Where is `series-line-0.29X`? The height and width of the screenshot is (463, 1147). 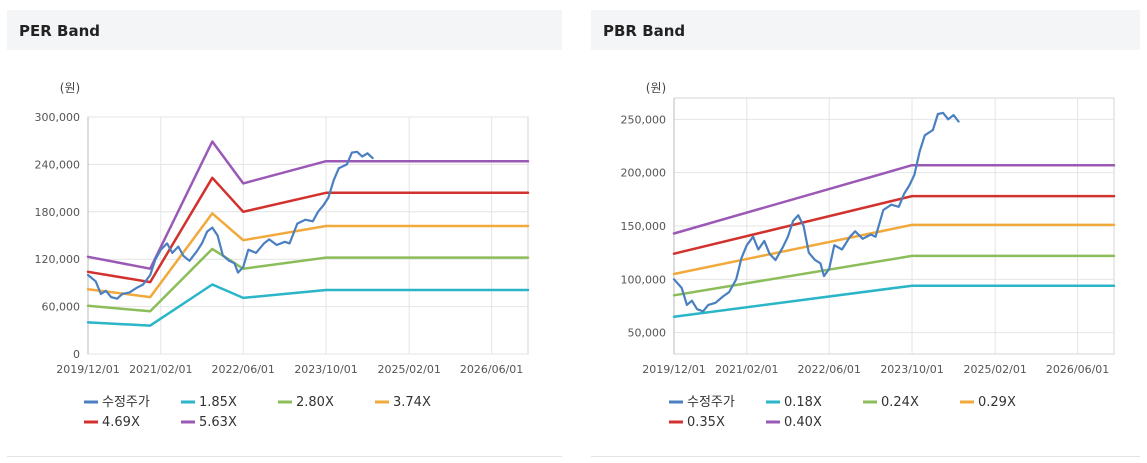
series-line-0.29X is located at coordinates (894, 249).